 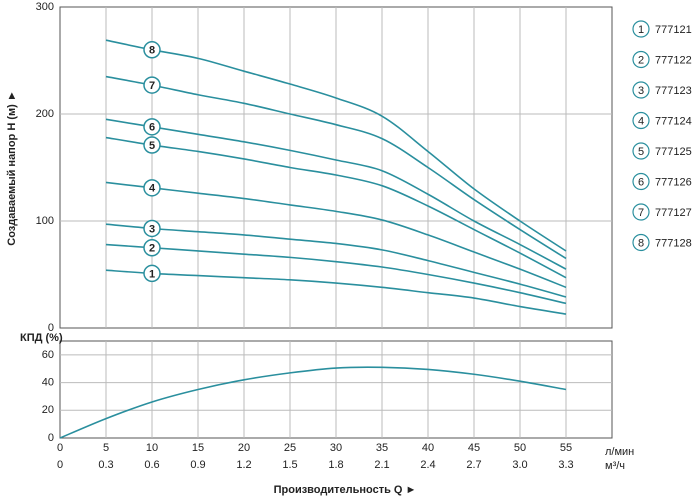 What do you see at coordinates (244, 448) in the screenshot?
I see `x-tick-label: 20` at bounding box center [244, 448].